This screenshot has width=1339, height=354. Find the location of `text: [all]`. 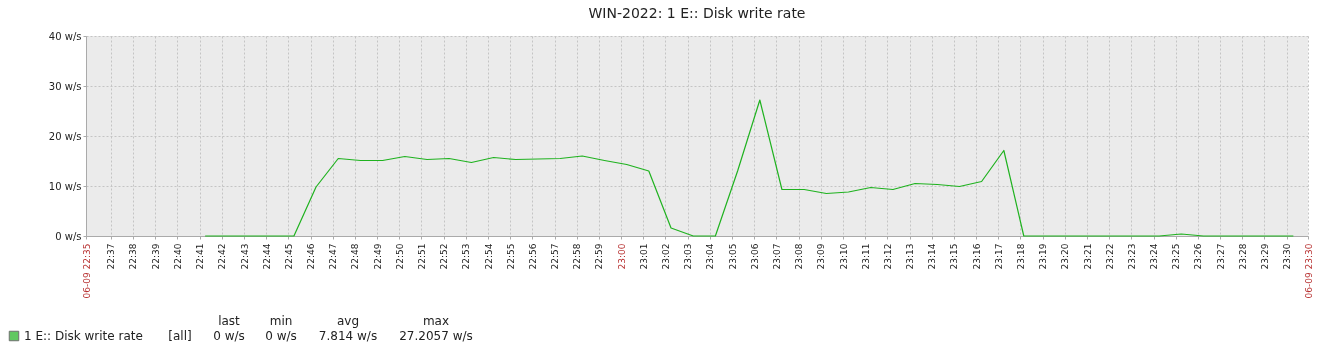

text: [all] is located at coordinates (180, 336).